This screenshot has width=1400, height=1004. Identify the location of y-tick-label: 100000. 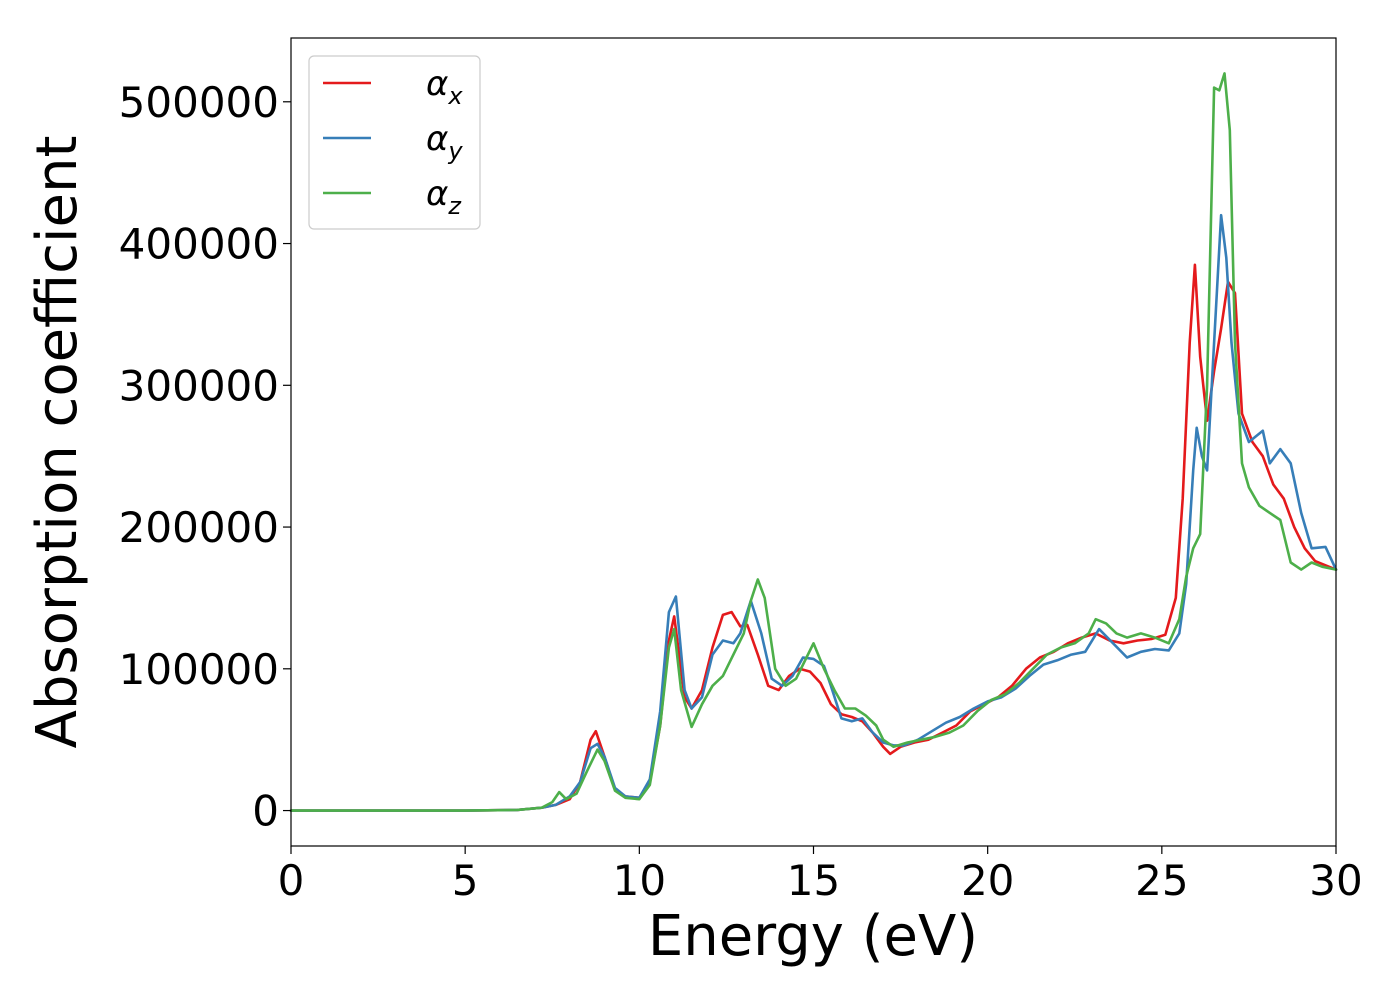
(199, 669).